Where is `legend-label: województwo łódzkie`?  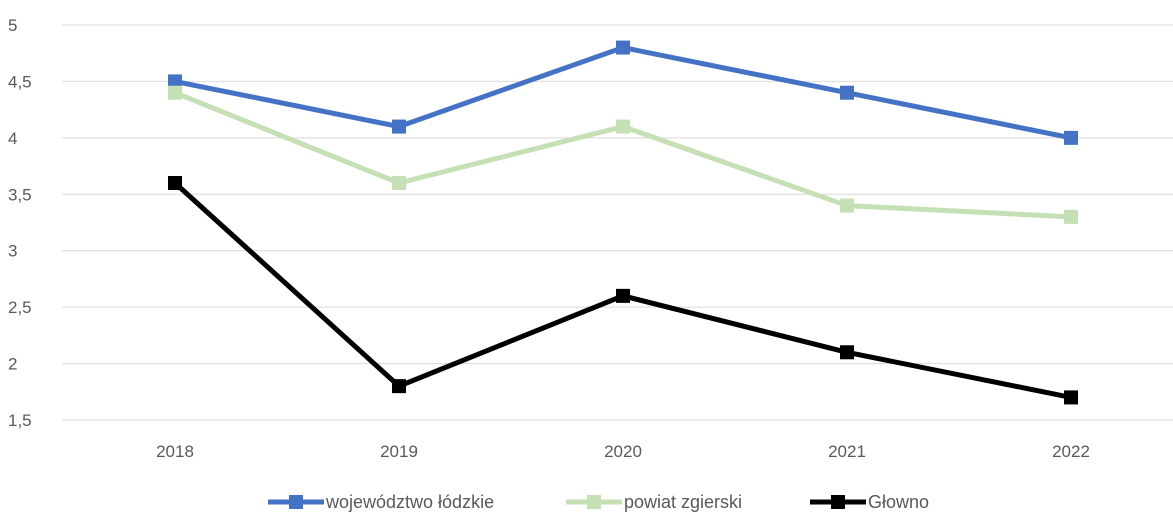 legend-label: województwo łódzkie is located at coordinates (409, 502).